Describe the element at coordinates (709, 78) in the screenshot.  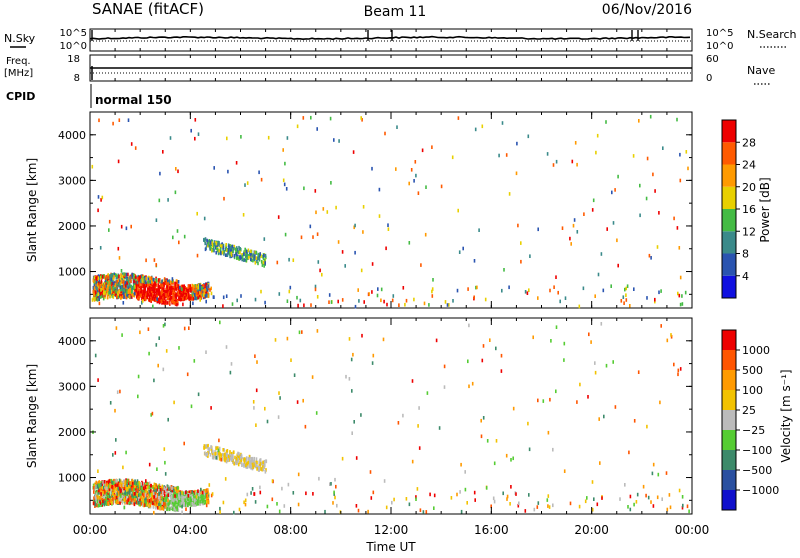
I see `nave-tick-low: 0` at that location.